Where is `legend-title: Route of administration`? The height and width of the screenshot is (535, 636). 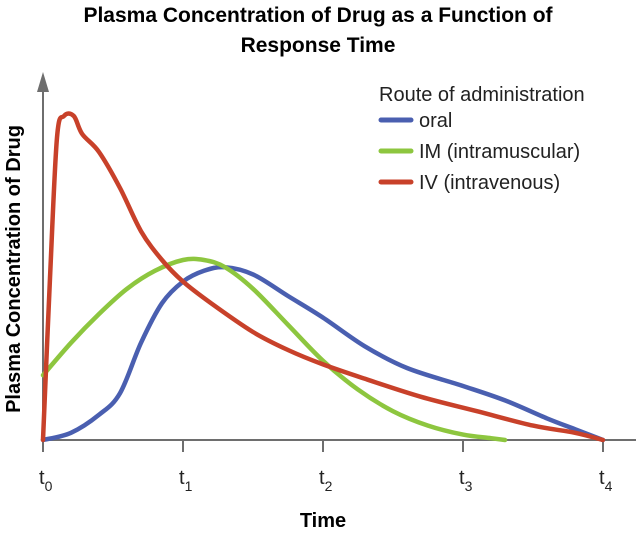
legend-title: Route of administration is located at coordinates (482, 95).